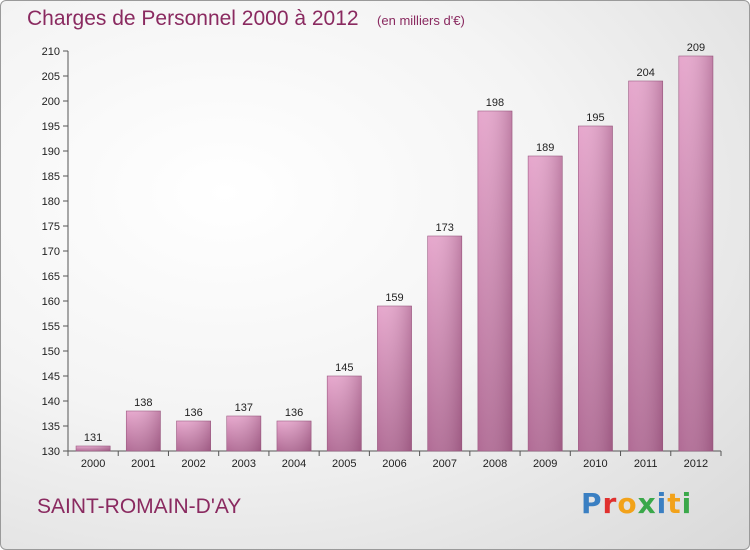  What do you see at coordinates (51, 77) in the screenshot?
I see `y-tick-label: 205` at bounding box center [51, 77].